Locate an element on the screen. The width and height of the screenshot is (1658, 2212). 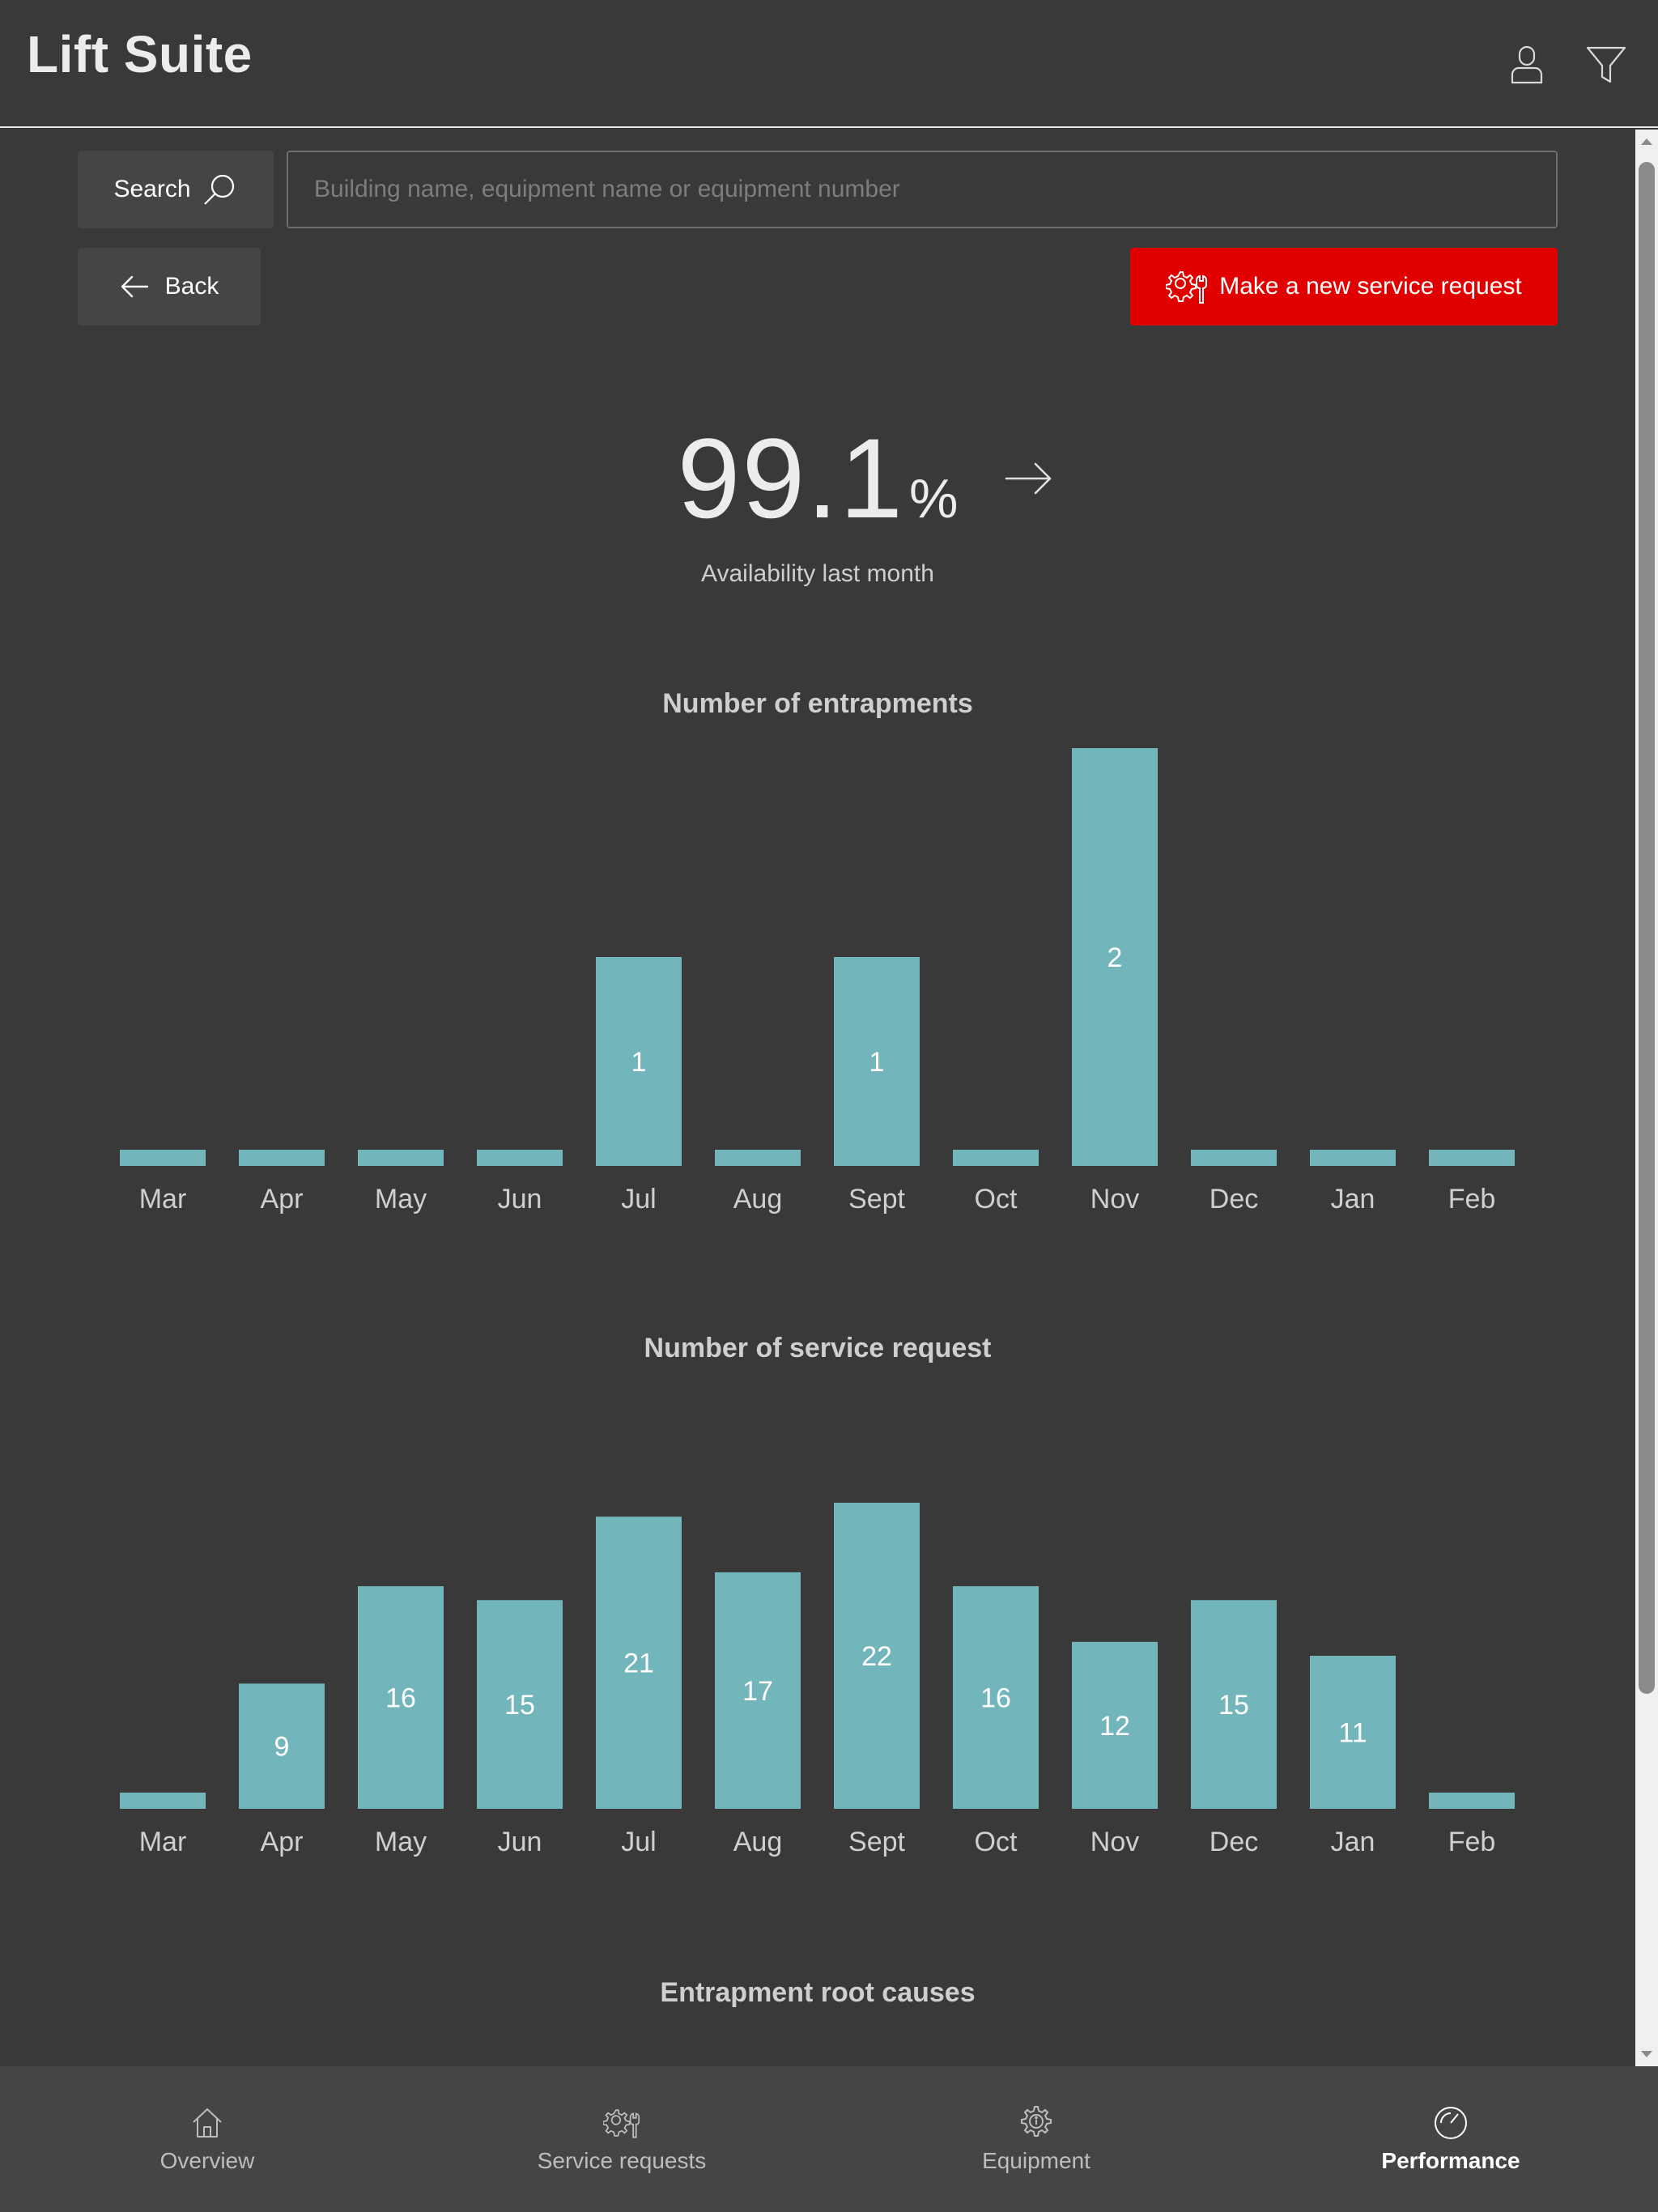
back-button-label: Back is located at coordinates (191, 286).